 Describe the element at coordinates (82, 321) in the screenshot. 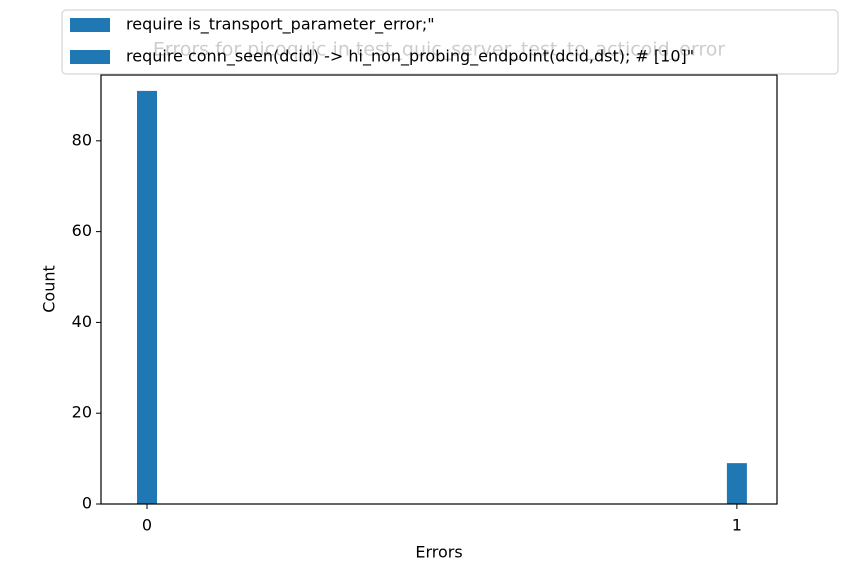

I see `y-tick-label: 40` at that location.